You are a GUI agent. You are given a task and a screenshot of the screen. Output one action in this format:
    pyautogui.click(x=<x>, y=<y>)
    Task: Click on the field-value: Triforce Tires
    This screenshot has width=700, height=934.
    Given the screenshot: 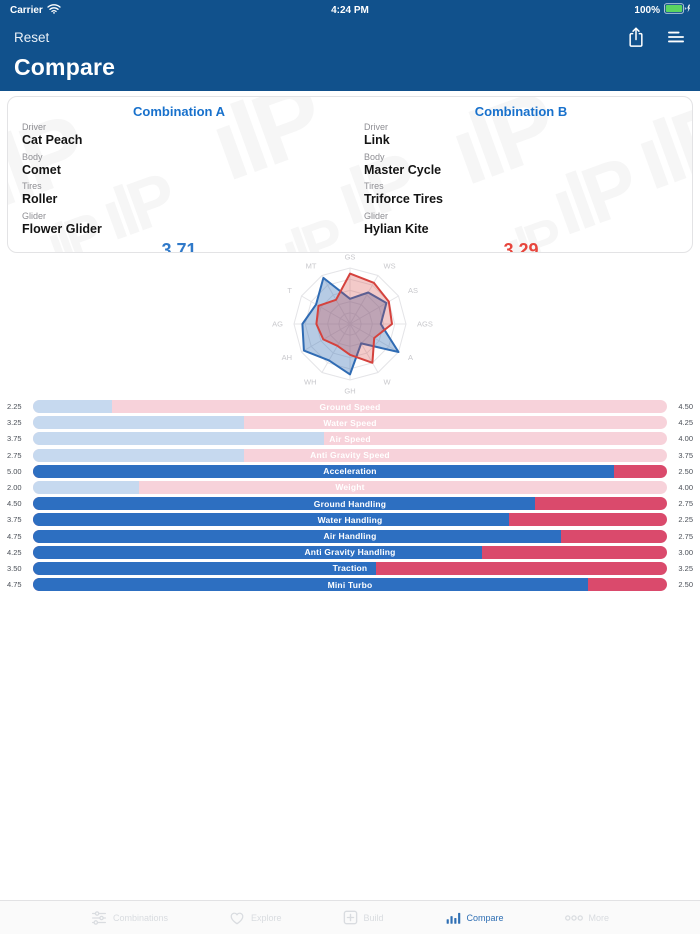 What is the action you would take?
    pyautogui.click(x=403, y=199)
    